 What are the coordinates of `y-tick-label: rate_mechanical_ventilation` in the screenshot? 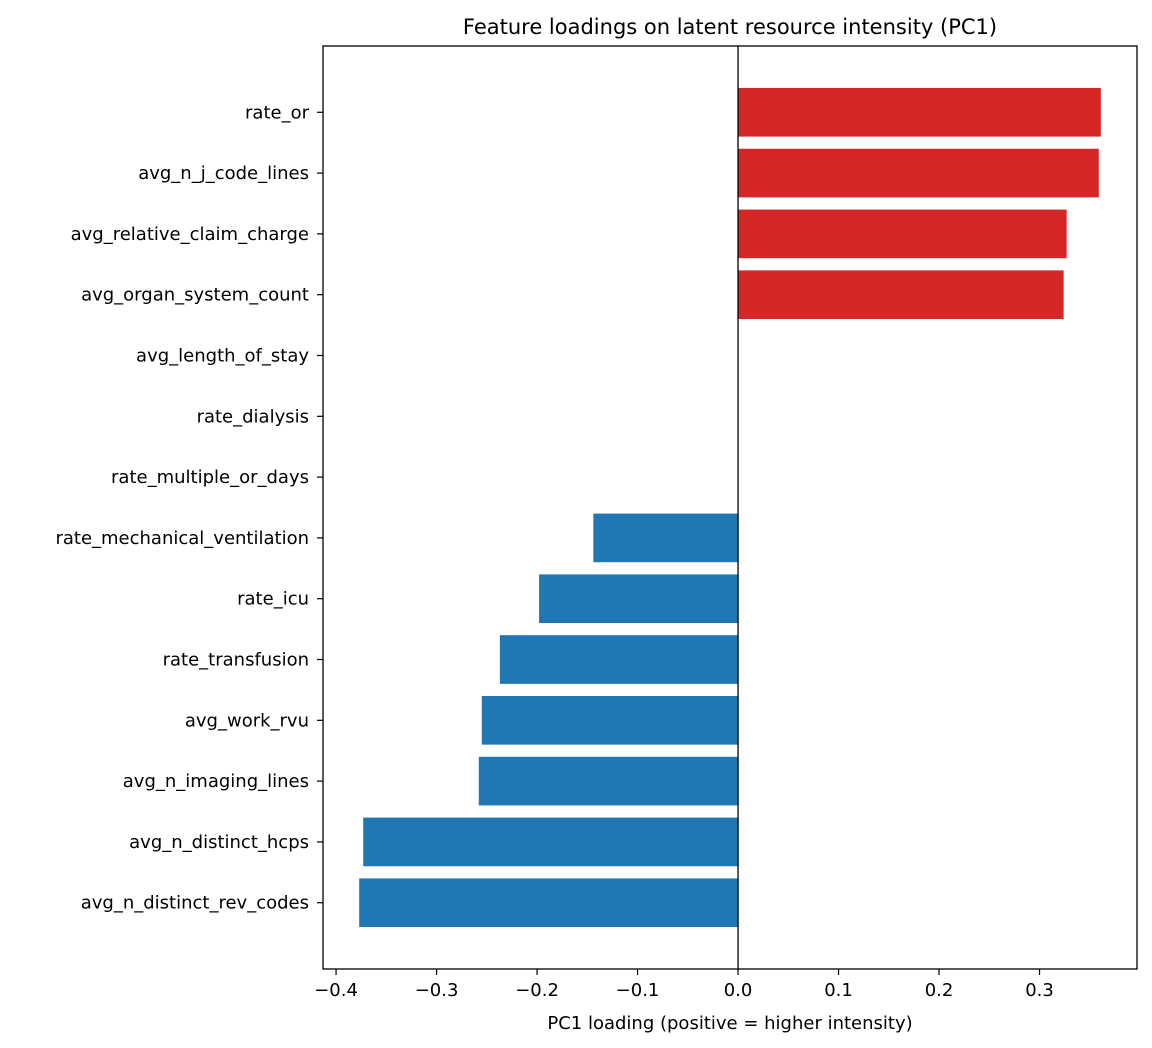 It's located at (182, 538).